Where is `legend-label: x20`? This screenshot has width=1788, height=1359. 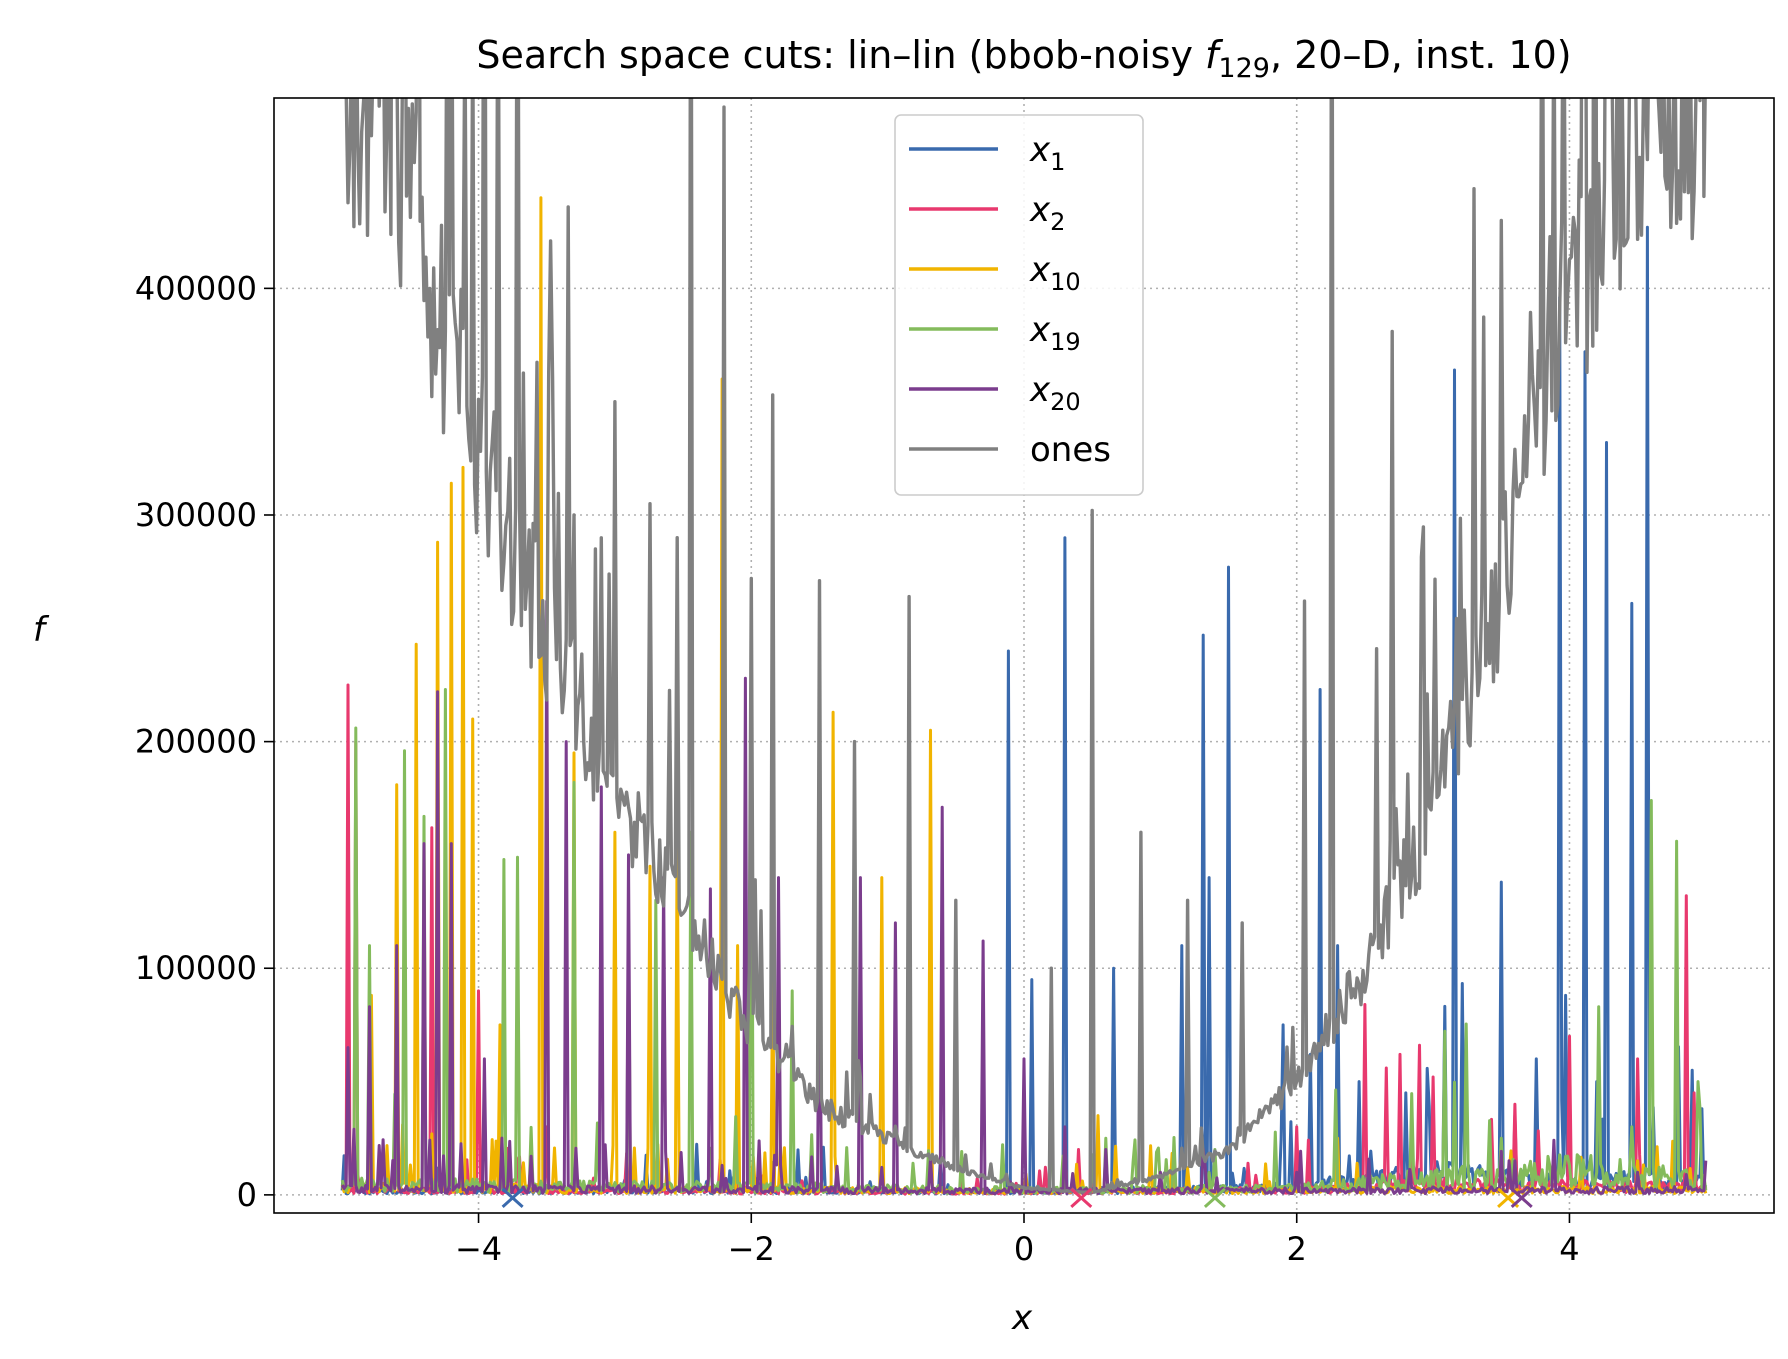 legend-label: x20 is located at coordinates (1055, 393).